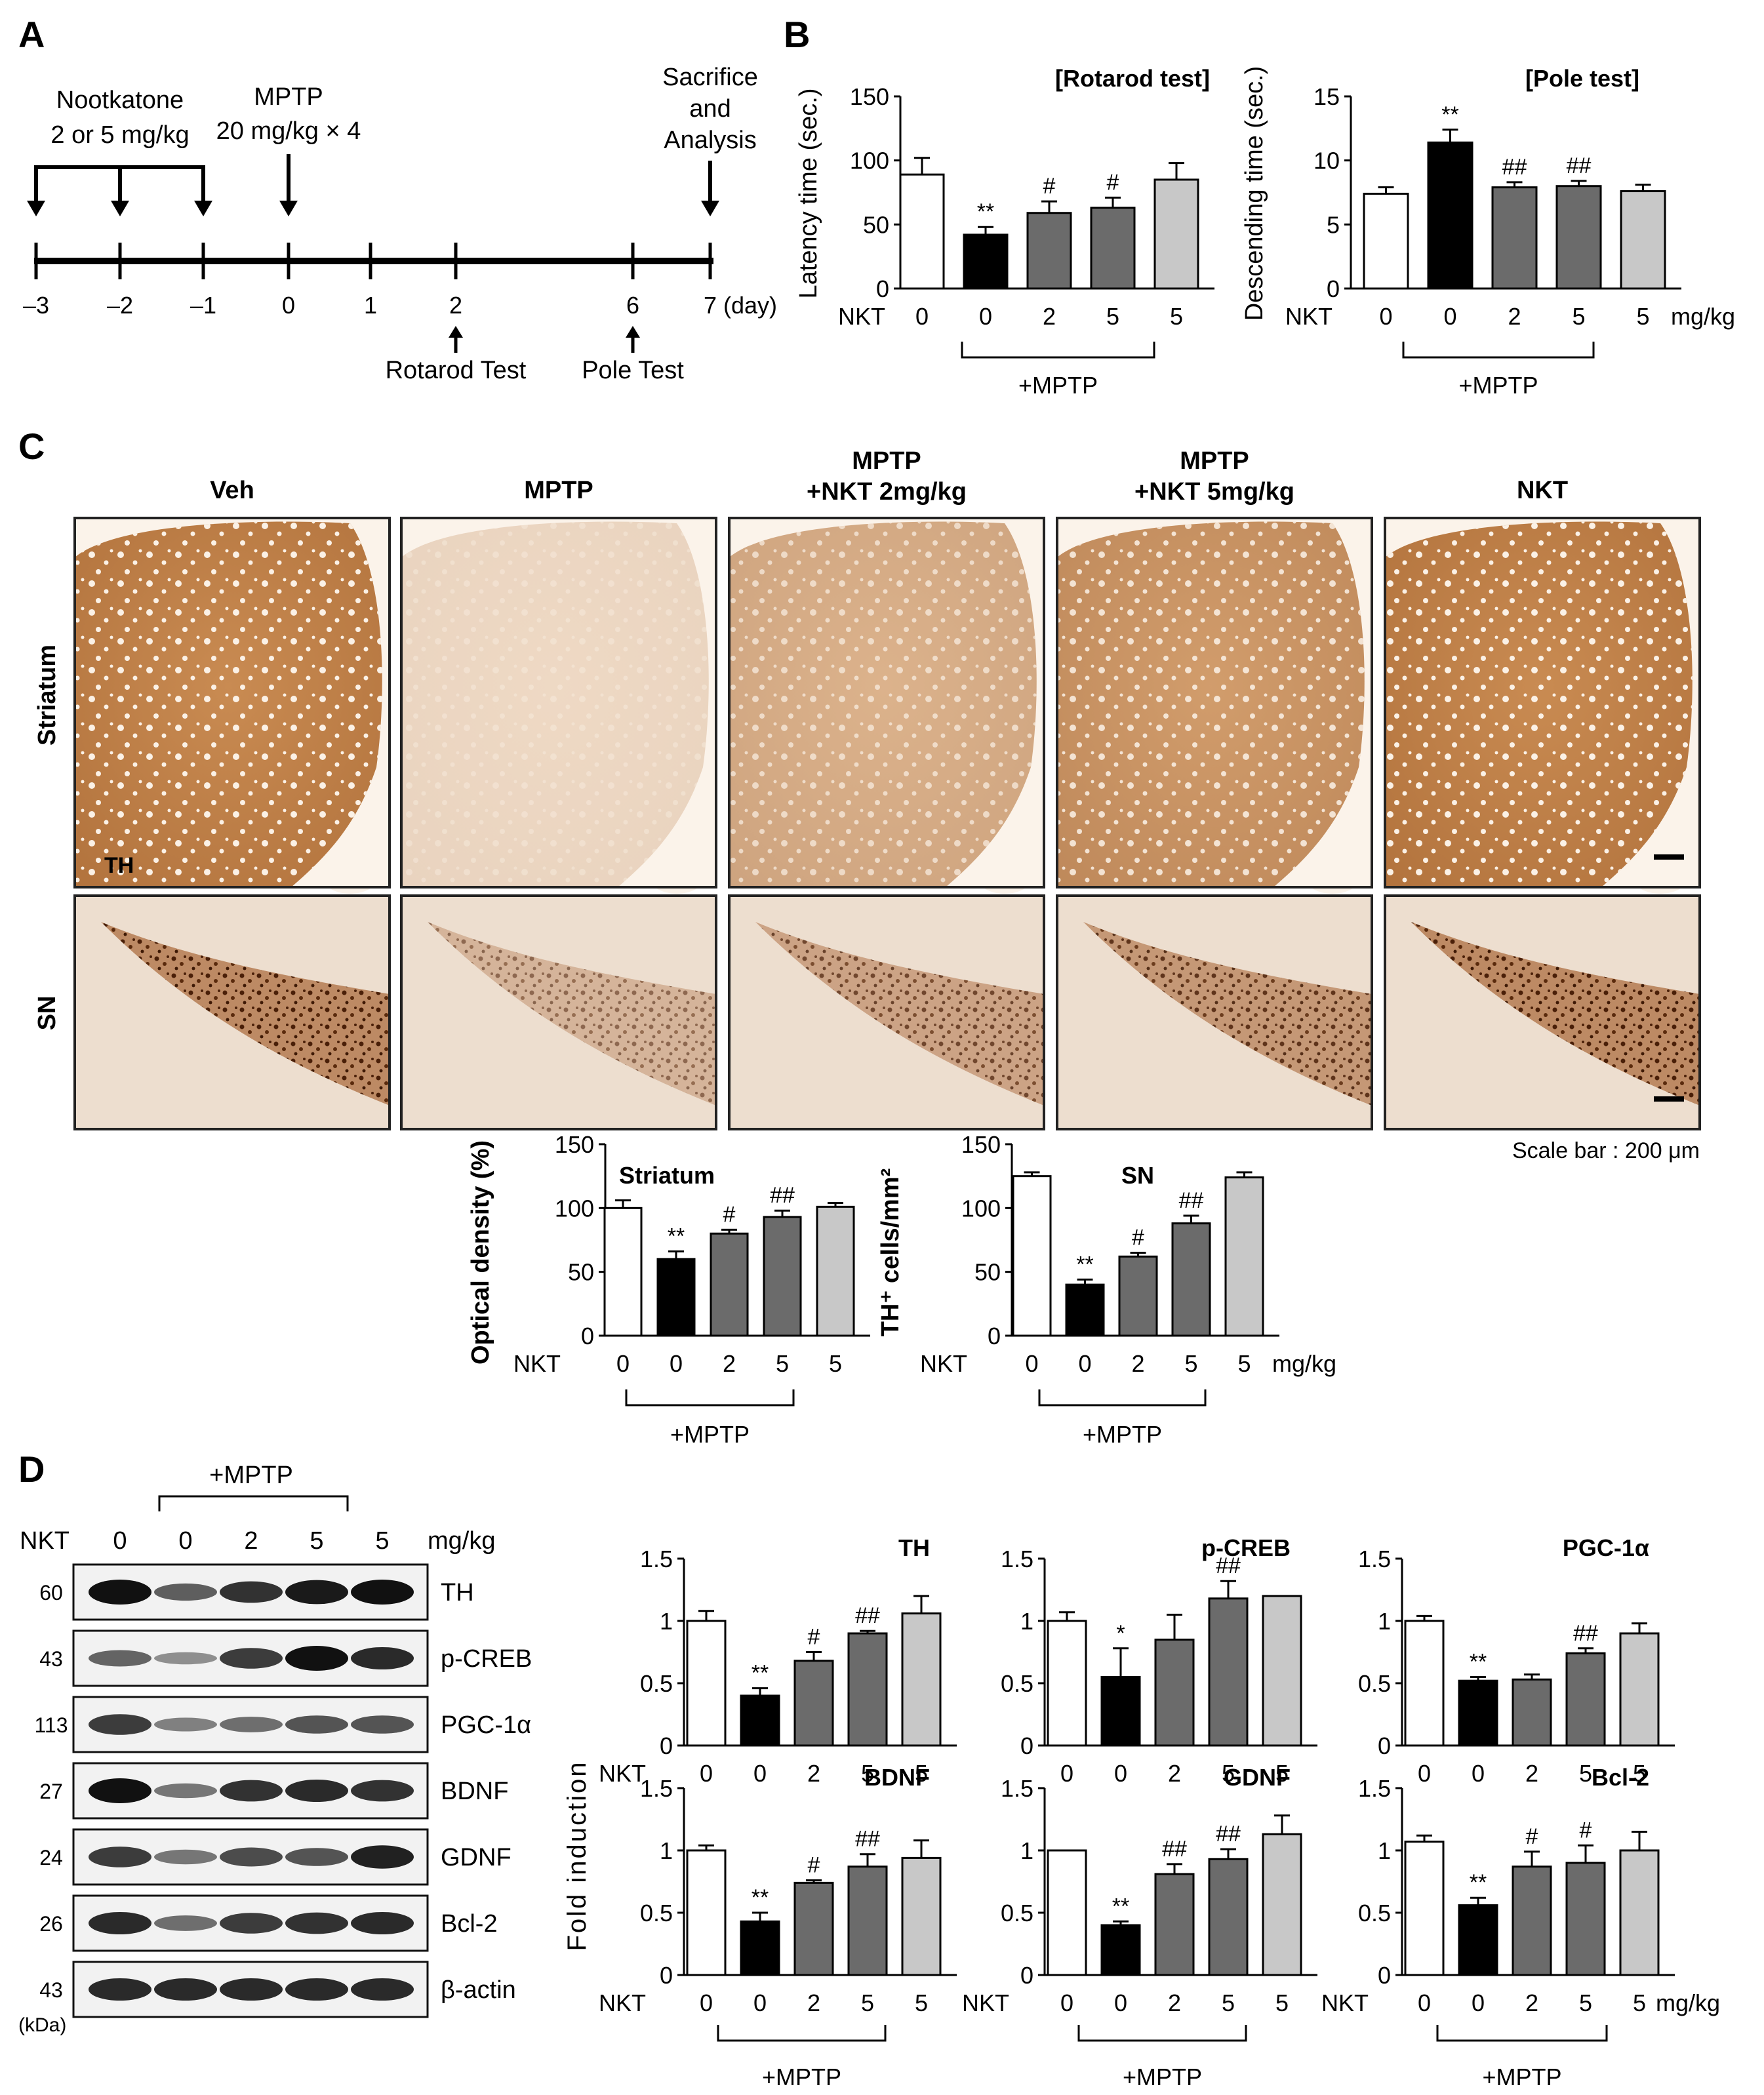  Describe the element at coordinates (203, 305) in the screenshot. I see `timeline-tick-label: –1` at that location.